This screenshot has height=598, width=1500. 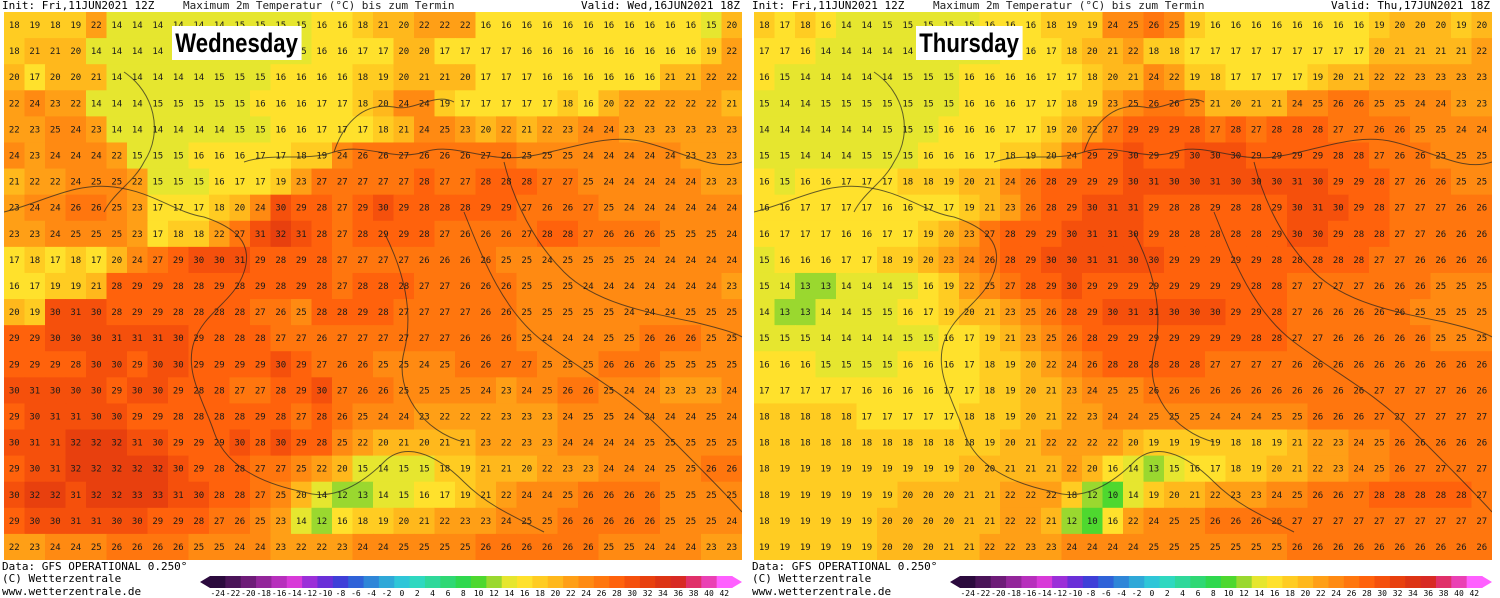 What do you see at coordinates (1397, 593) in the screenshot?
I see `color-scale-tick-label: 32` at bounding box center [1397, 593].